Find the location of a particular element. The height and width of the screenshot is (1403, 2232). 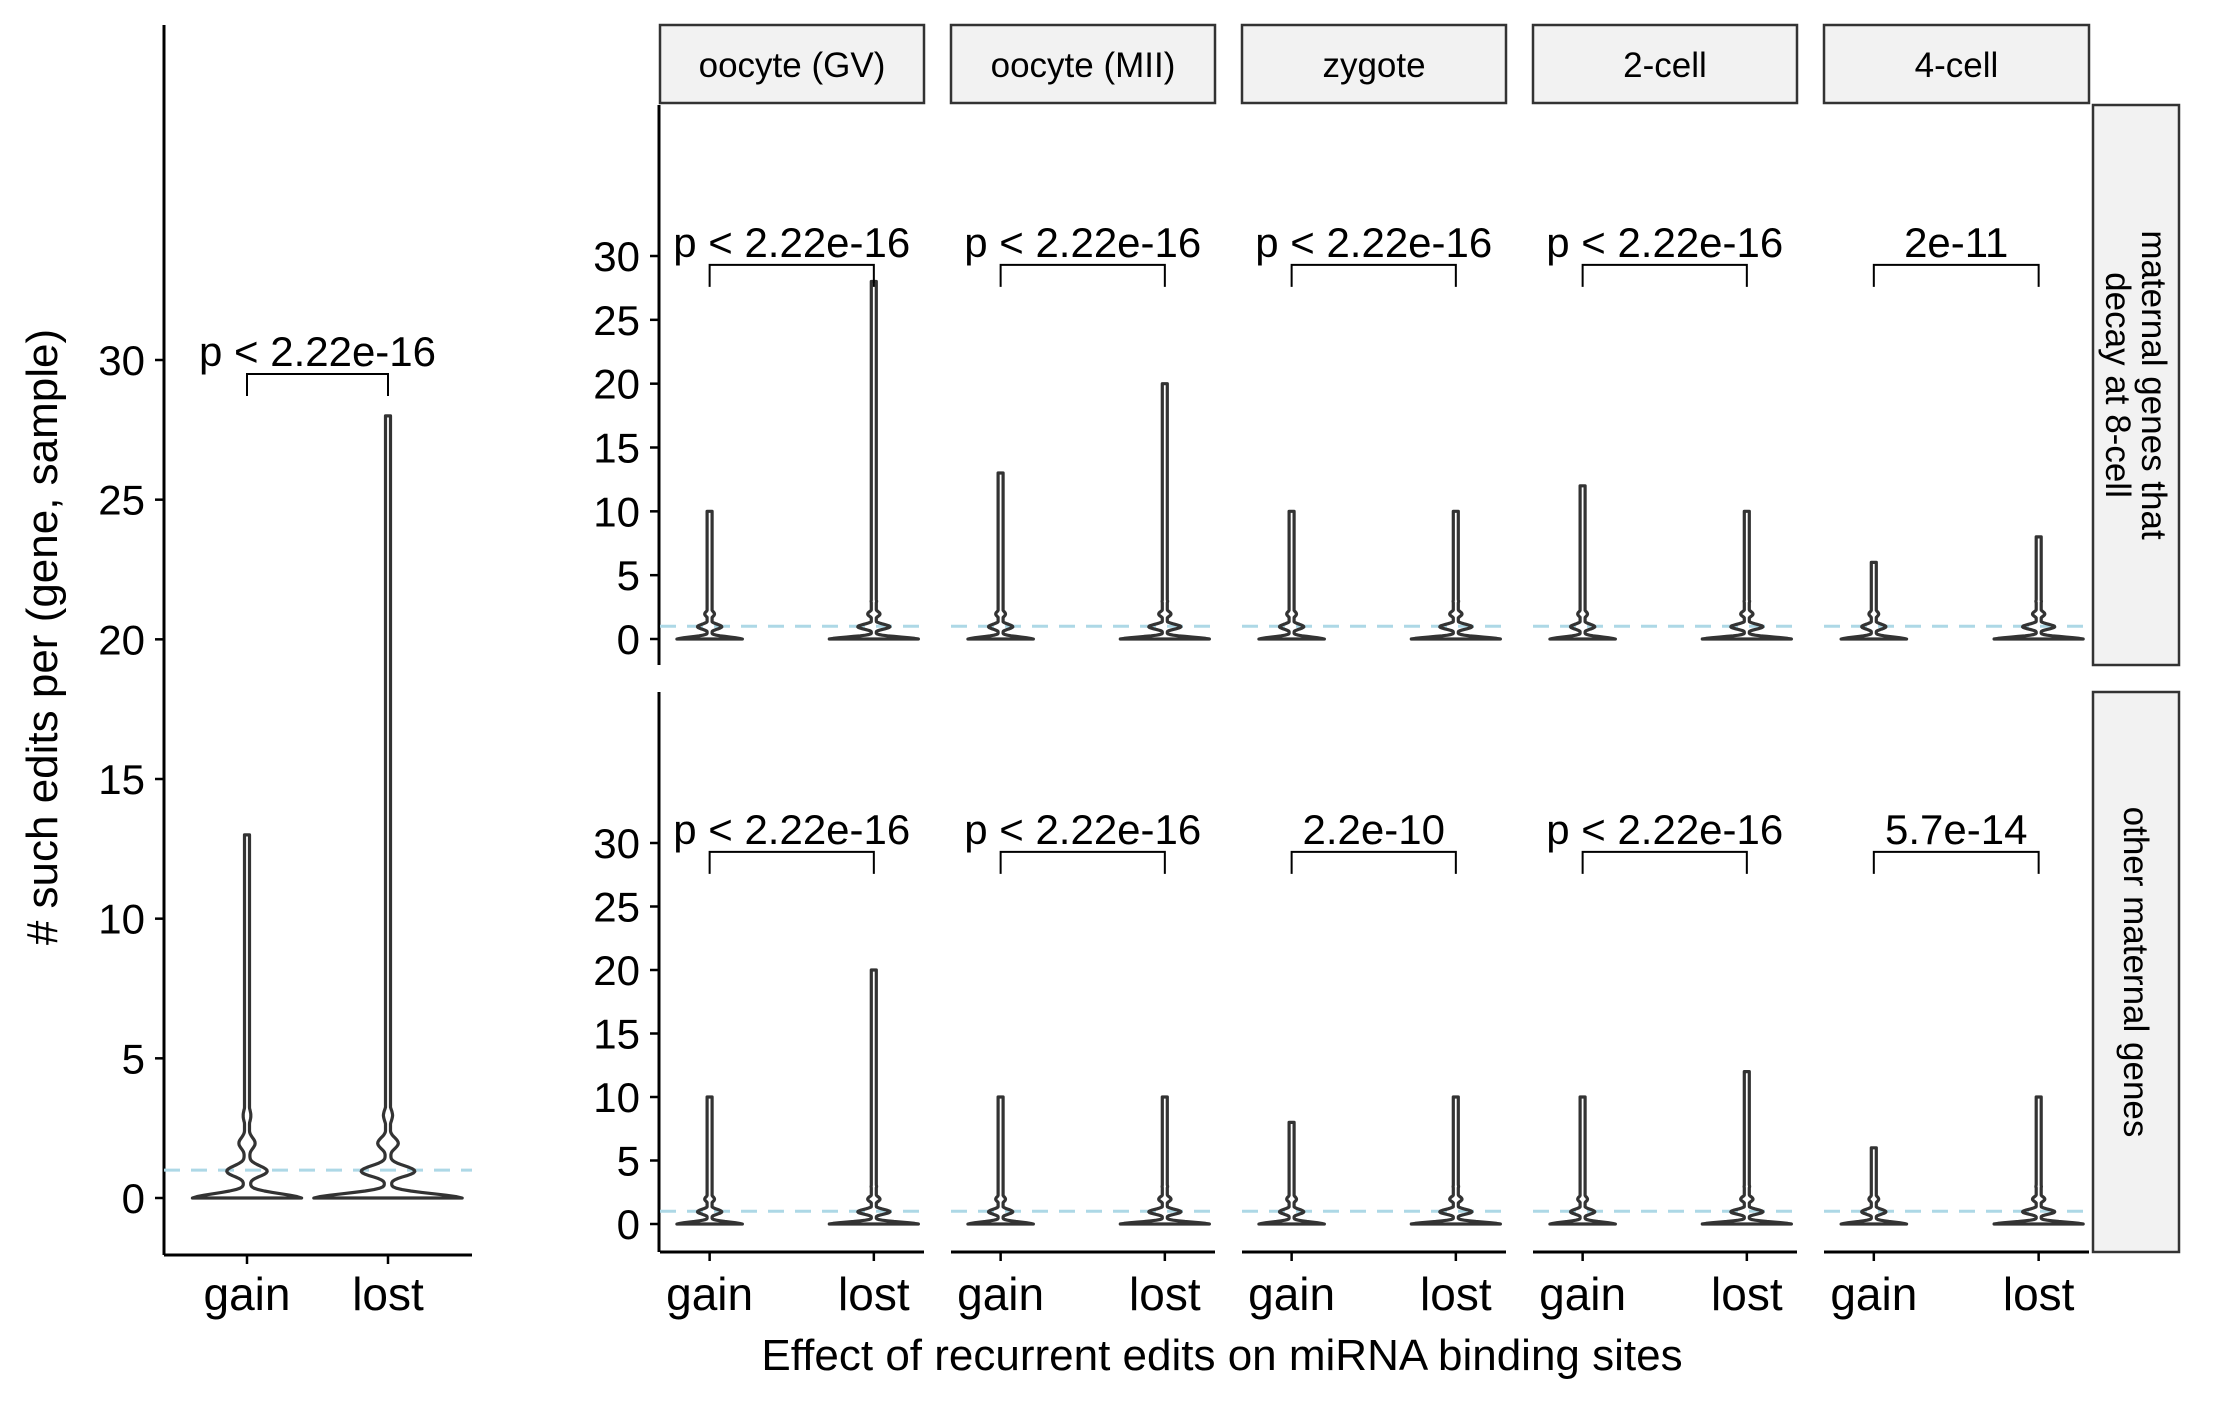

strip-row-label-line: other maternal genes is located at coordinates (2135, 972).